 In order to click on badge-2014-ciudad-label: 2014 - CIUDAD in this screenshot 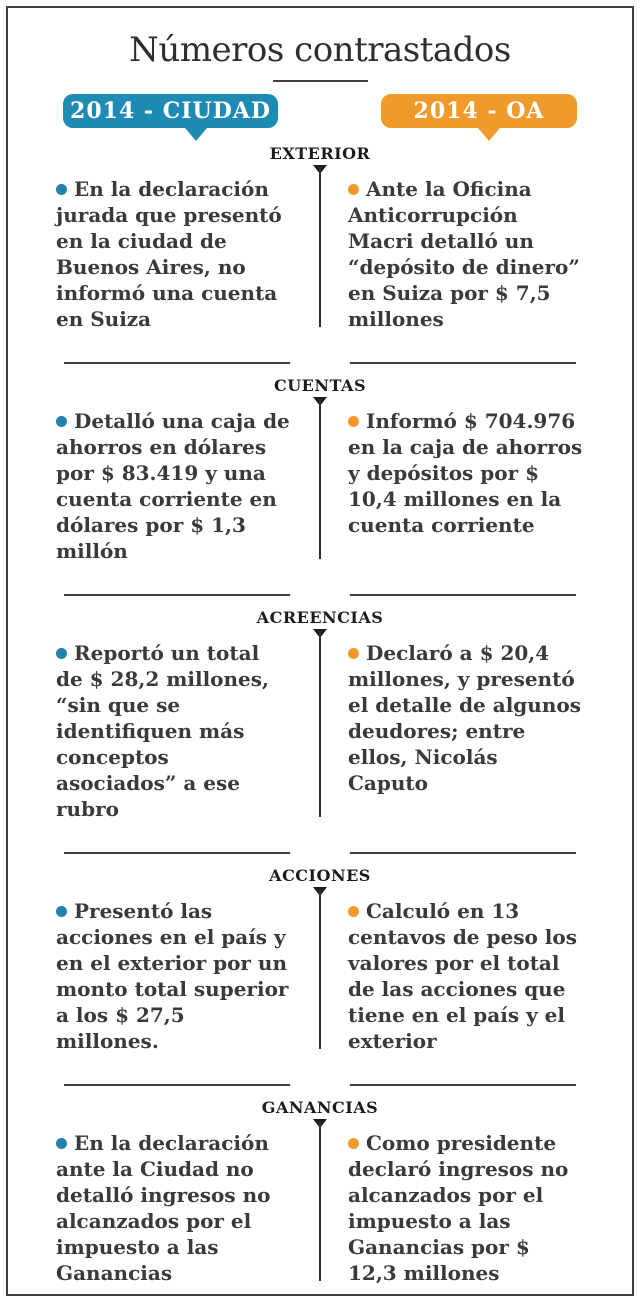, I will do `click(170, 111)`.